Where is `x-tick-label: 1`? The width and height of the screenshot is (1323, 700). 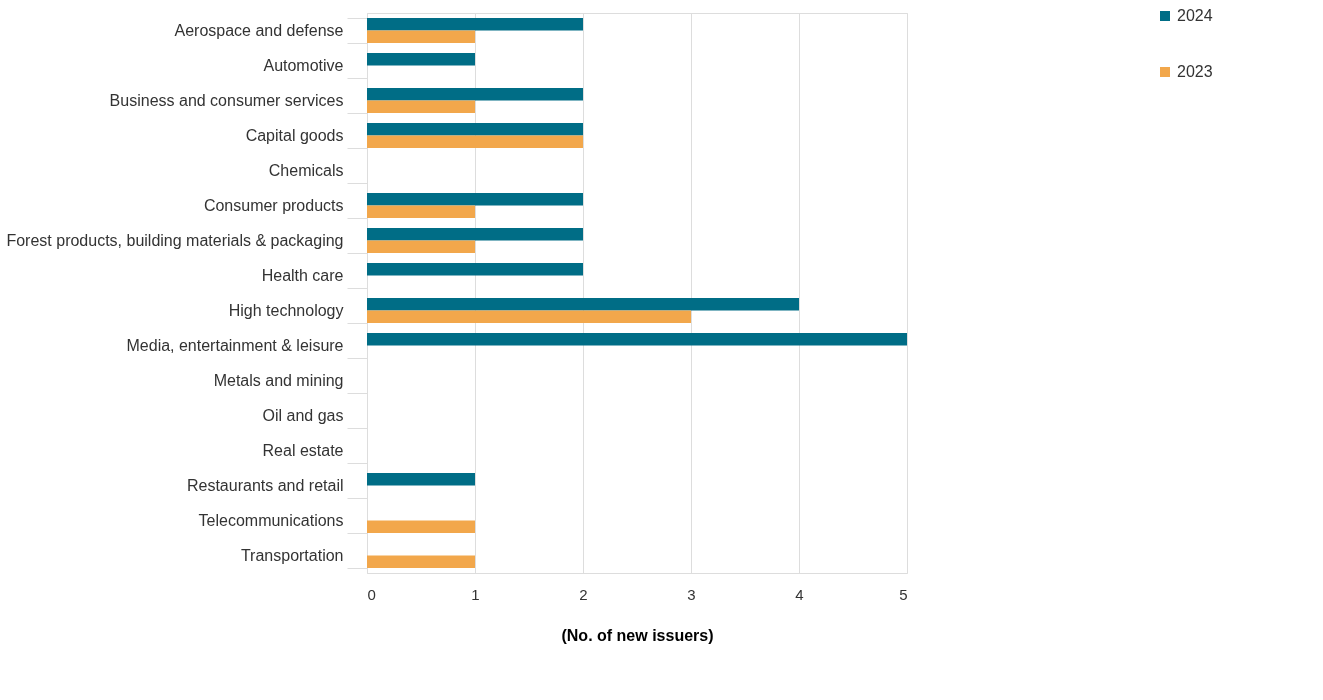
x-tick-label: 1 is located at coordinates (475, 594).